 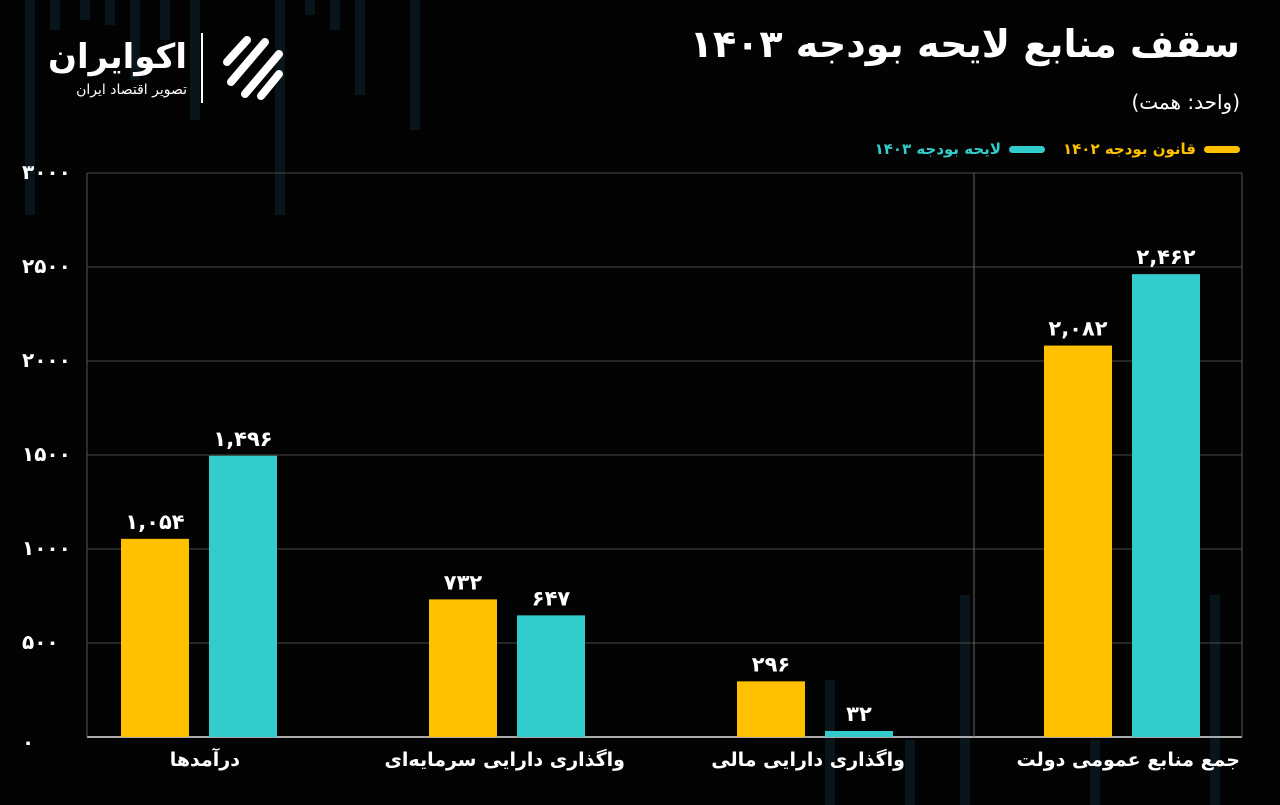 I want to click on y-tick-label: ۳۰۰۰, so click(x=46, y=172).